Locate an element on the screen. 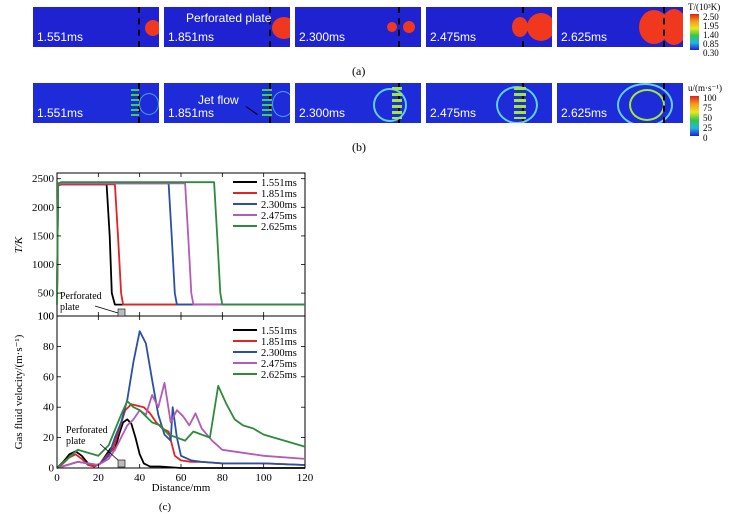 This screenshot has height=514, width=732. y-axis-label-temperature: T/K is located at coordinates (19, 244).